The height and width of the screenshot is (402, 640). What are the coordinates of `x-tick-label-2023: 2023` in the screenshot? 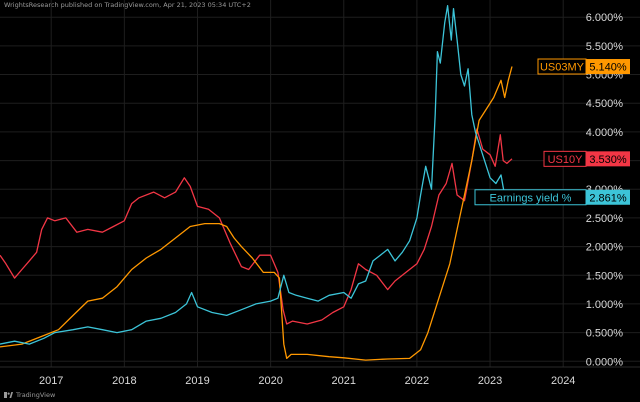 It's located at (490, 381).